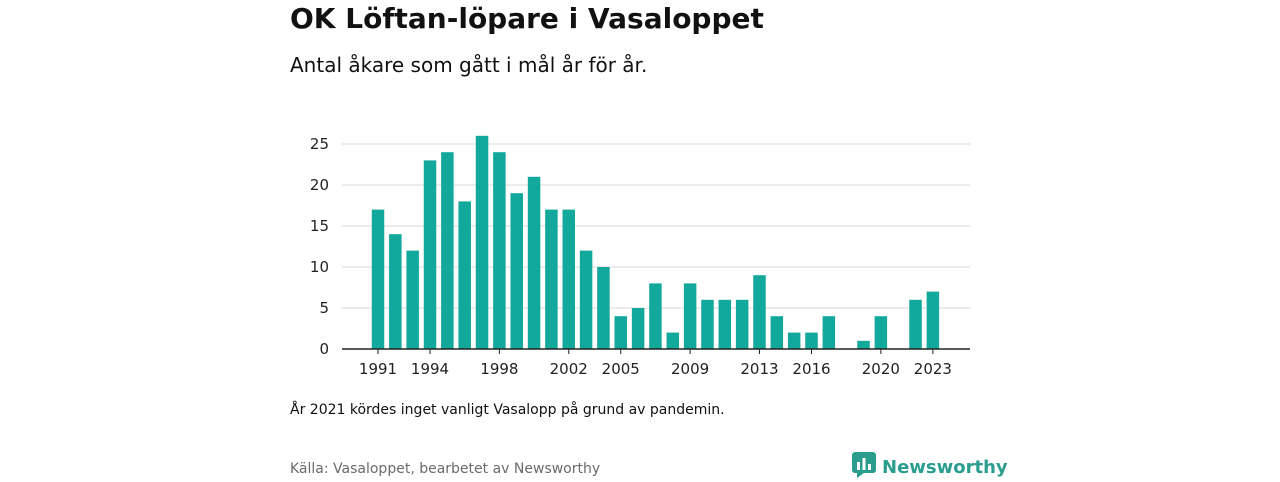 Image resolution: width=1280 pixels, height=482 pixels. I want to click on y-tick-label: 5, so click(324, 308).